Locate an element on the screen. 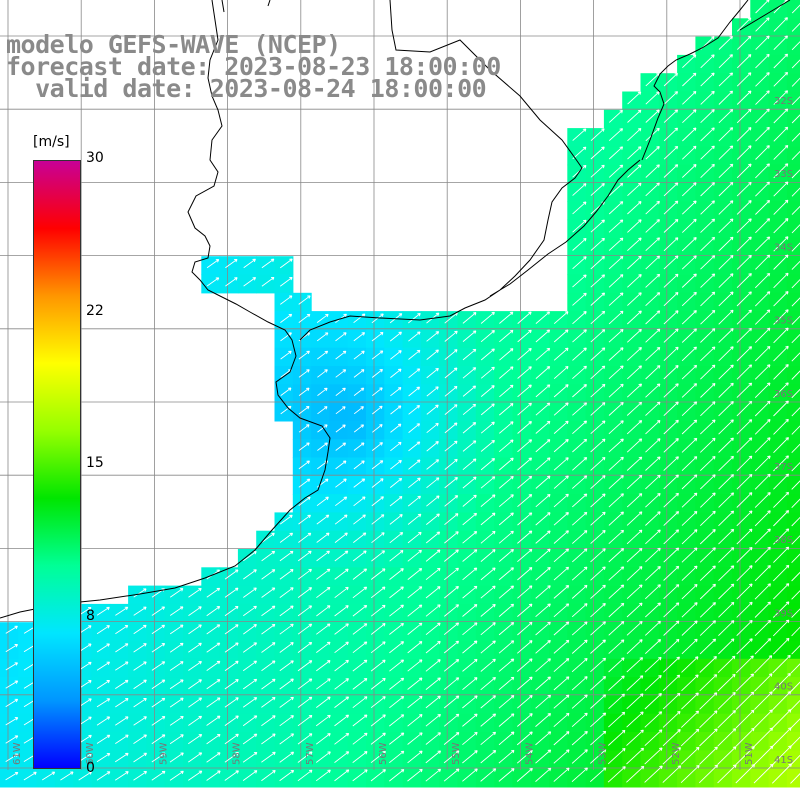 This screenshot has height=800, width=800. latitude-label: 38S is located at coordinates (783, 540).